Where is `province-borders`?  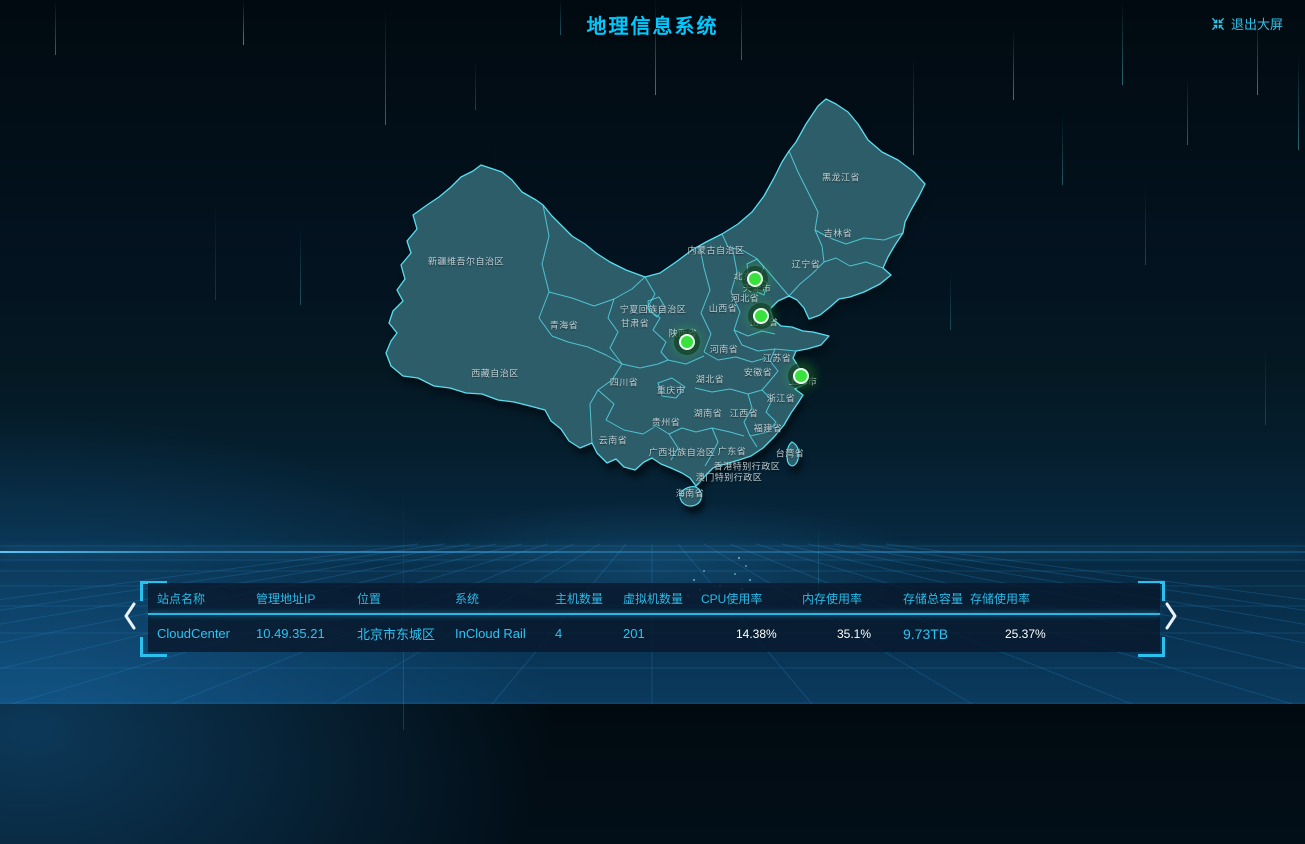 province-borders is located at coordinates (721, 308).